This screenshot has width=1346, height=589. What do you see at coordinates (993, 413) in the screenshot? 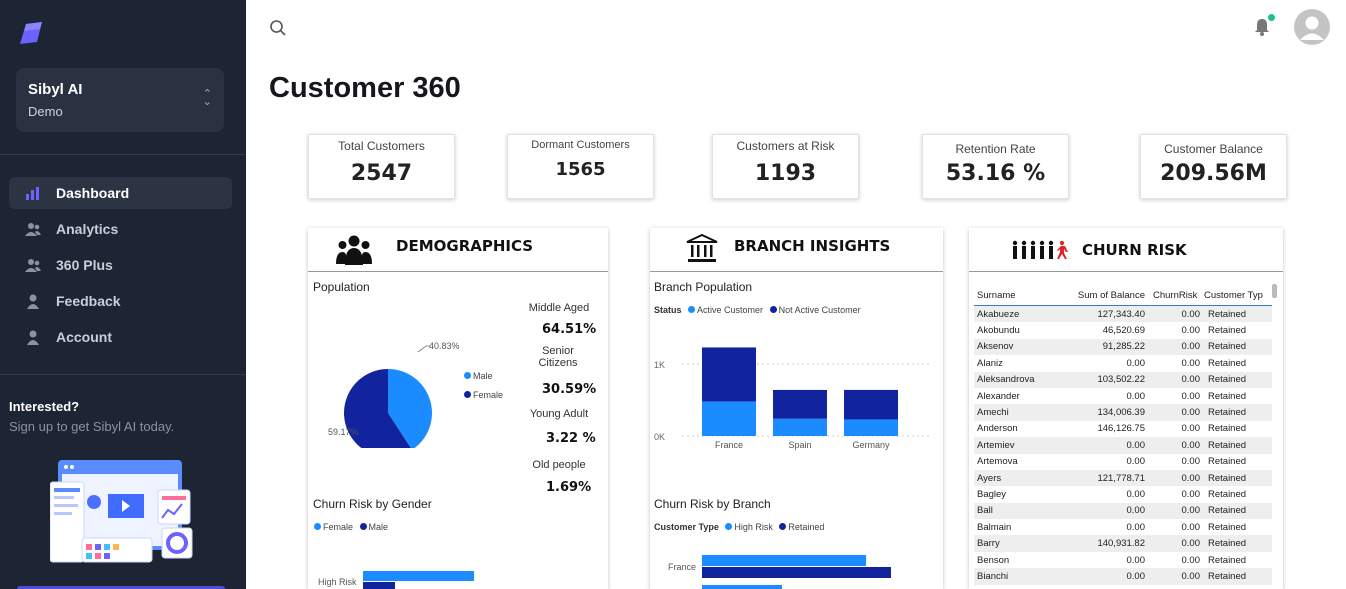
I see `cell-surname: Amechi` at bounding box center [993, 413].